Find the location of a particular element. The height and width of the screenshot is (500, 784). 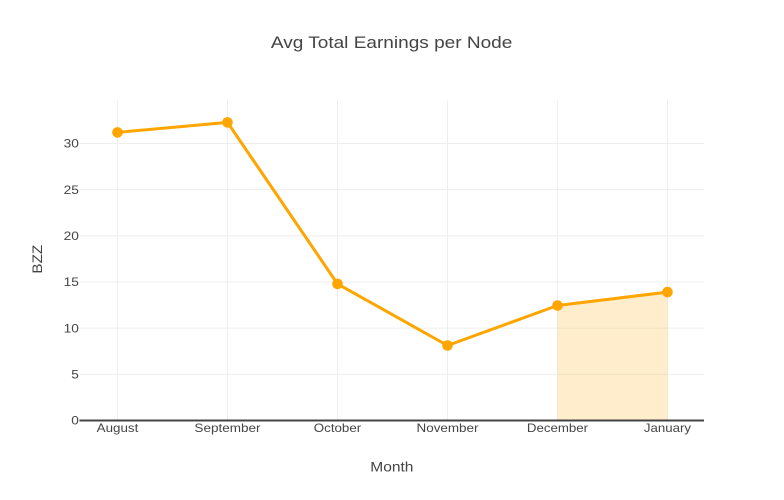

svg-text: November is located at coordinates (448, 428).